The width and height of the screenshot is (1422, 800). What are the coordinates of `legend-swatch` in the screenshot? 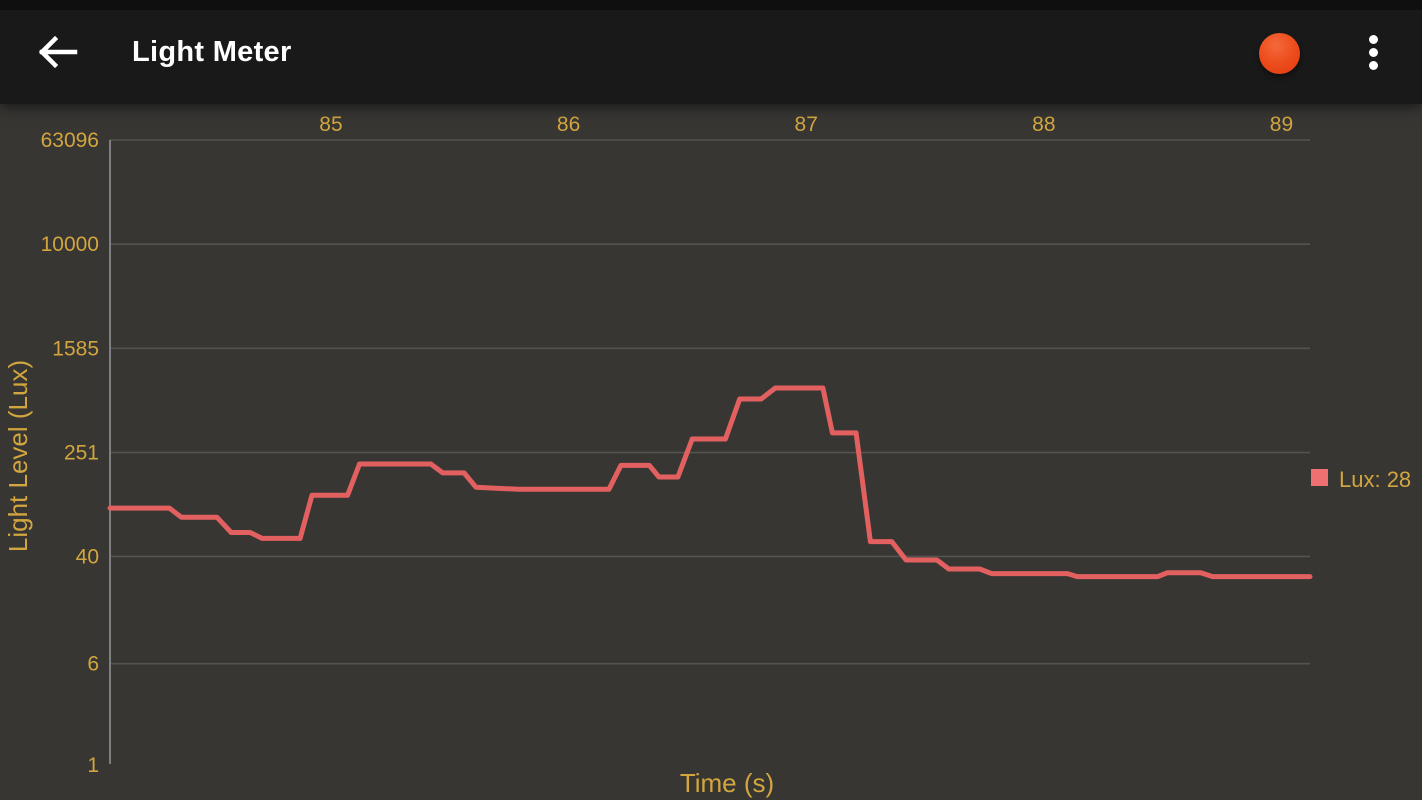 It's located at (1319, 477).